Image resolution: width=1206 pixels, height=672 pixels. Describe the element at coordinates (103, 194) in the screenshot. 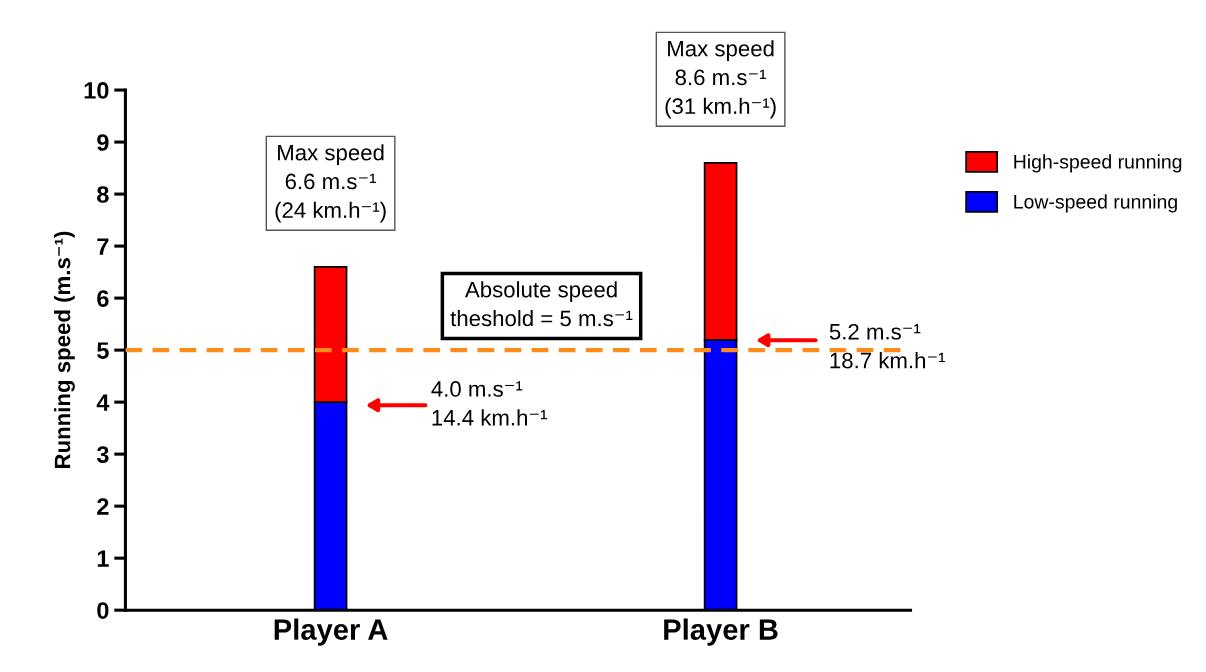

I see `y-tick-label: 8` at that location.